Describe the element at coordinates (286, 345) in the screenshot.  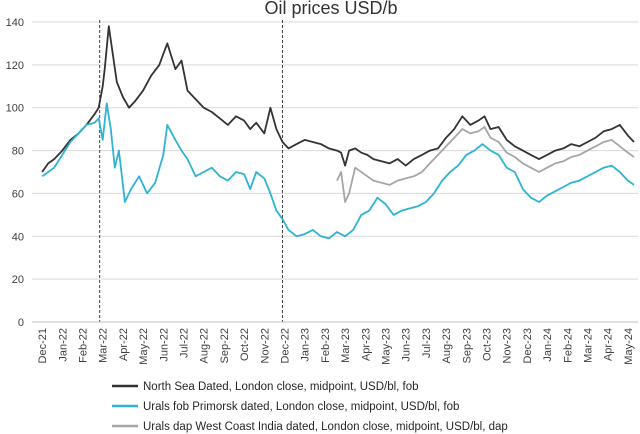
I see `x-tick-label: Dec-22` at that location.